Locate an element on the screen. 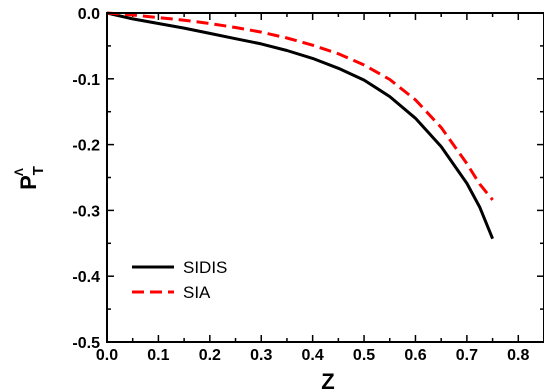 The width and height of the screenshot is (544, 392). y-tick-label: -0.1 is located at coordinates (86, 80).